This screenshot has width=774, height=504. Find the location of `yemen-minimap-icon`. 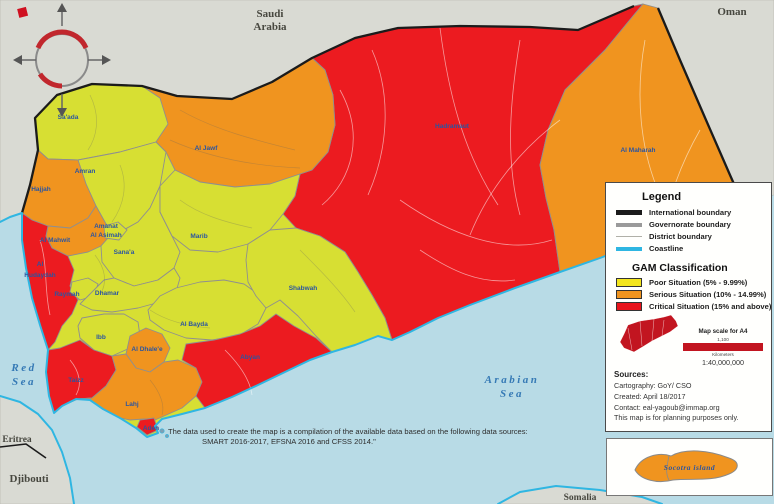

yemen-minimap-icon is located at coordinates (649, 333).